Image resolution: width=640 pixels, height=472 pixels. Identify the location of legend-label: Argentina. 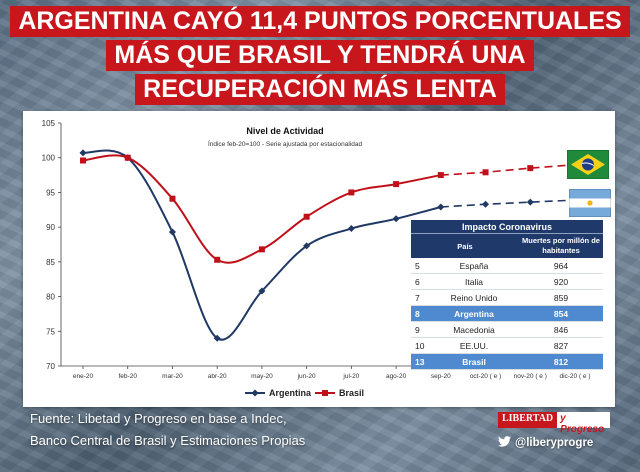
(290, 393).